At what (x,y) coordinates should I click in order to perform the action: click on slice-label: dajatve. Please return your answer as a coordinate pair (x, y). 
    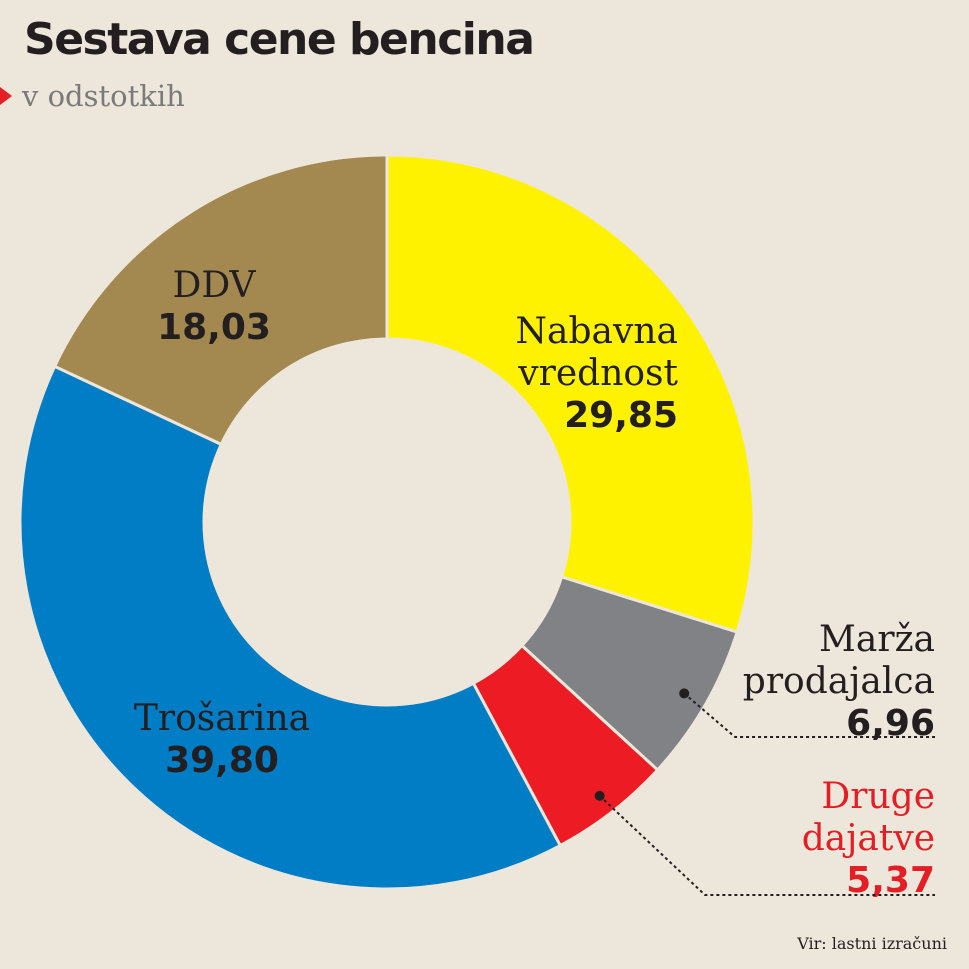
    Looking at the image, I should click on (868, 838).